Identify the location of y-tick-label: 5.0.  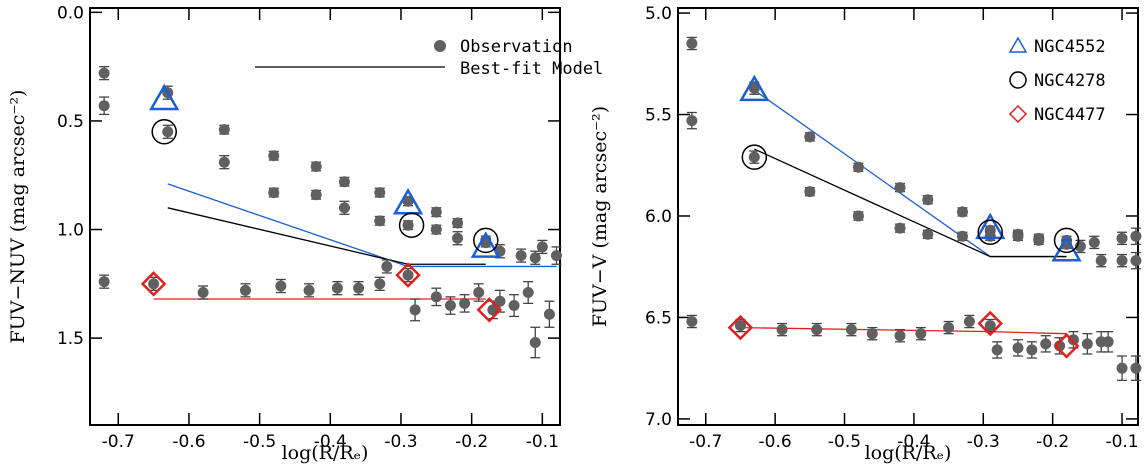
(658, 14).